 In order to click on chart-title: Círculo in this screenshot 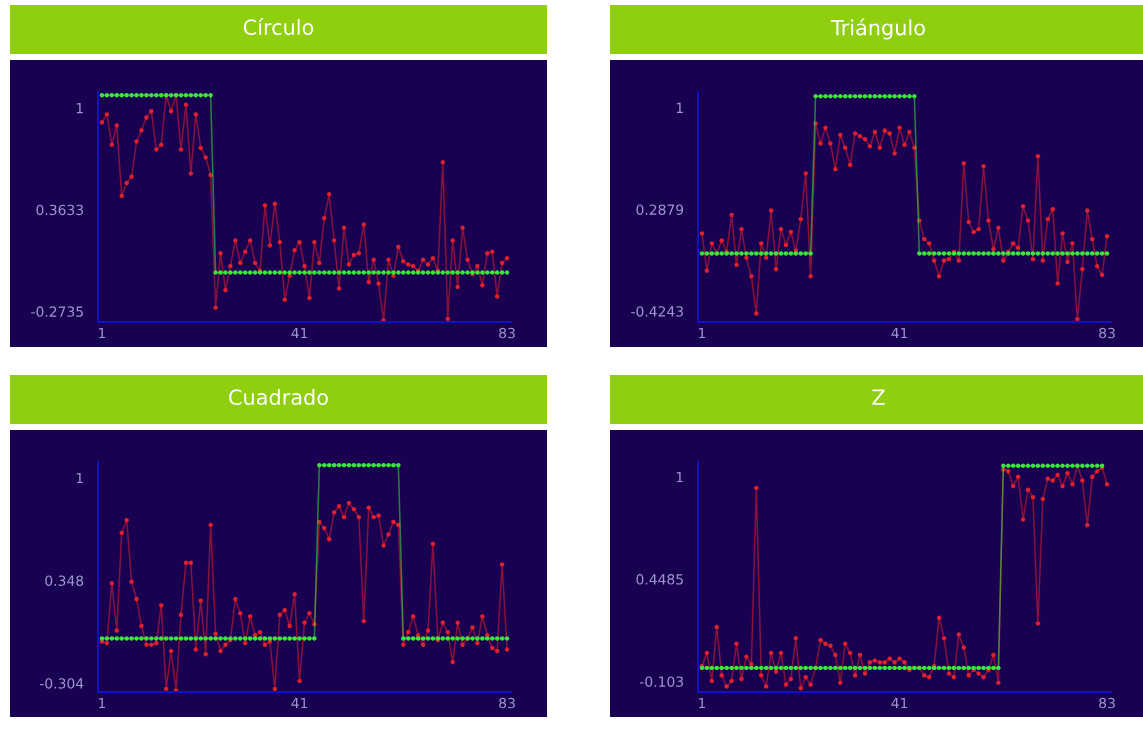, I will do `click(278, 27)`.